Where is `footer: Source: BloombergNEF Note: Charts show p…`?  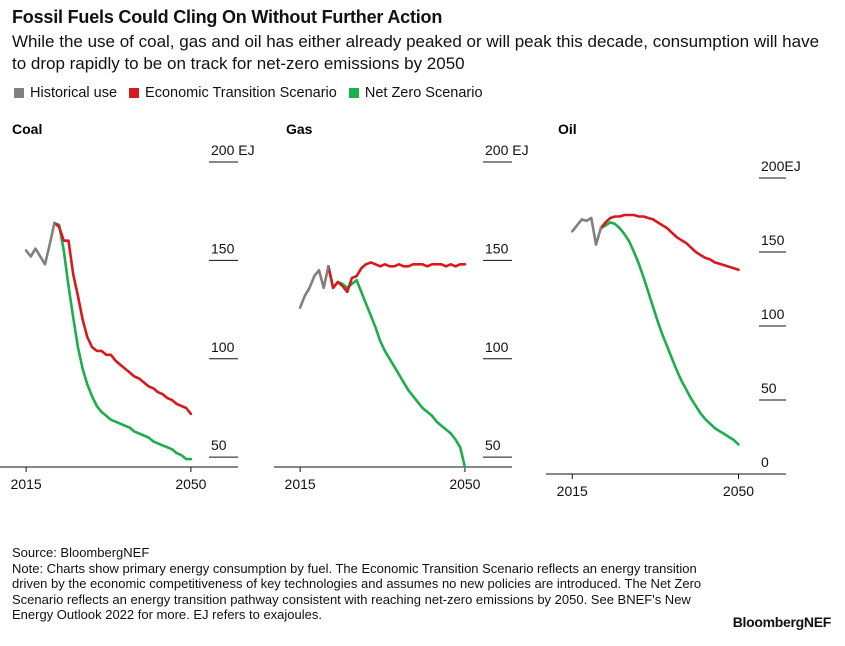
footer: Source: BloombergNEF Note: Charts show p… is located at coordinates (362, 584).